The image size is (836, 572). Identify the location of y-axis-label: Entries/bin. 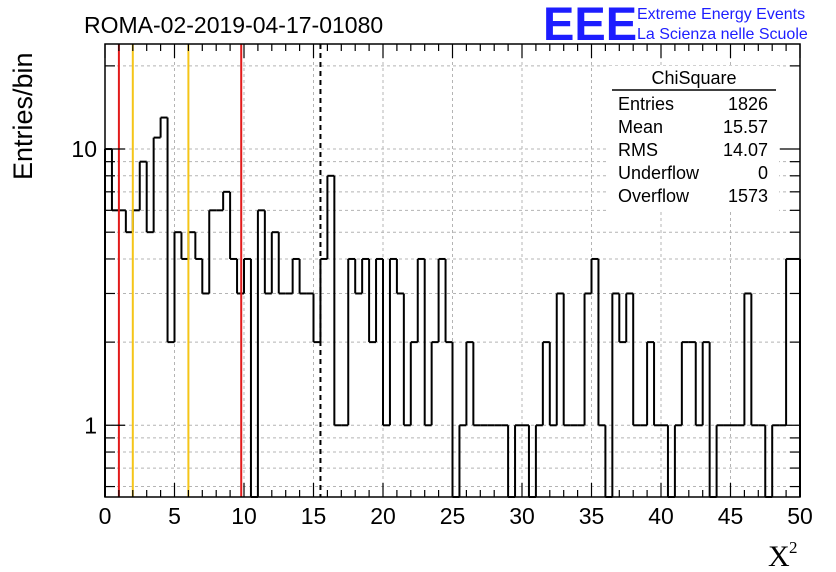
(23, 116).